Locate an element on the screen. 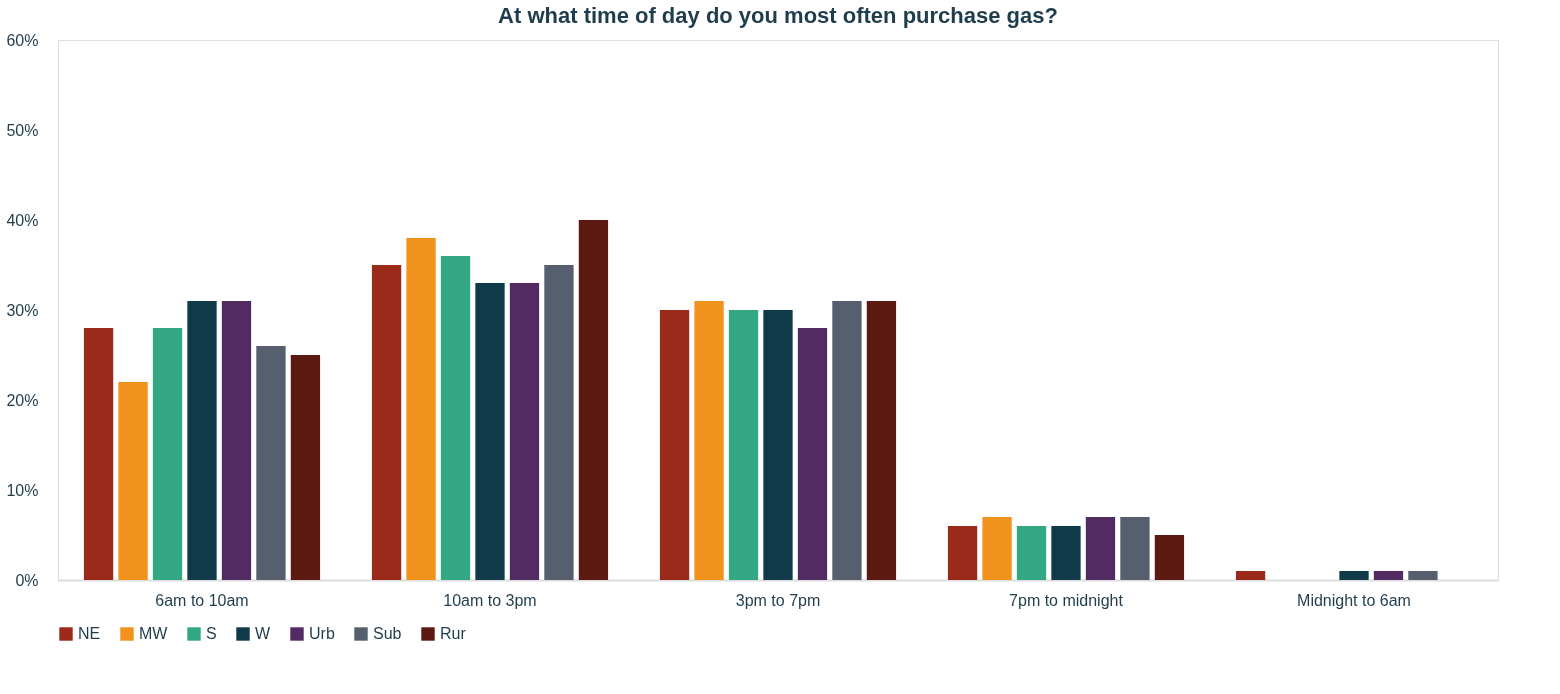 The height and width of the screenshot is (694, 1560). legend-label: S is located at coordinates (211, 633).